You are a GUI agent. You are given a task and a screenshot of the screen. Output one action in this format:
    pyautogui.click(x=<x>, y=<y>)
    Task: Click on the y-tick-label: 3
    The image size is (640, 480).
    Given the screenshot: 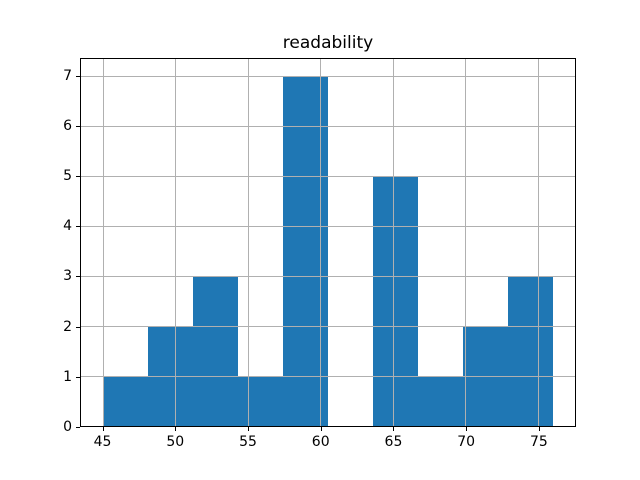 What is the action you would take?
    pyautogui.click(x=67, y=276)
    